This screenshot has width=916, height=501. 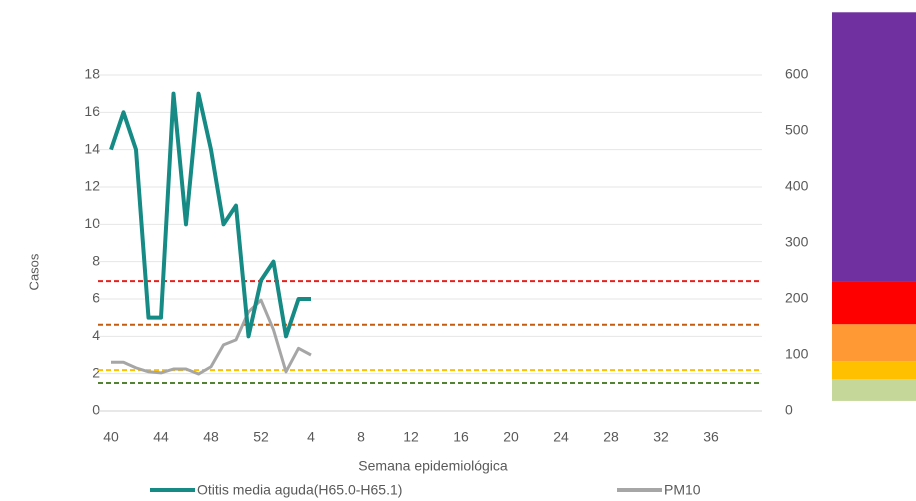 I want to click on y2-tick-label: 400, so click(x=797, y=186).